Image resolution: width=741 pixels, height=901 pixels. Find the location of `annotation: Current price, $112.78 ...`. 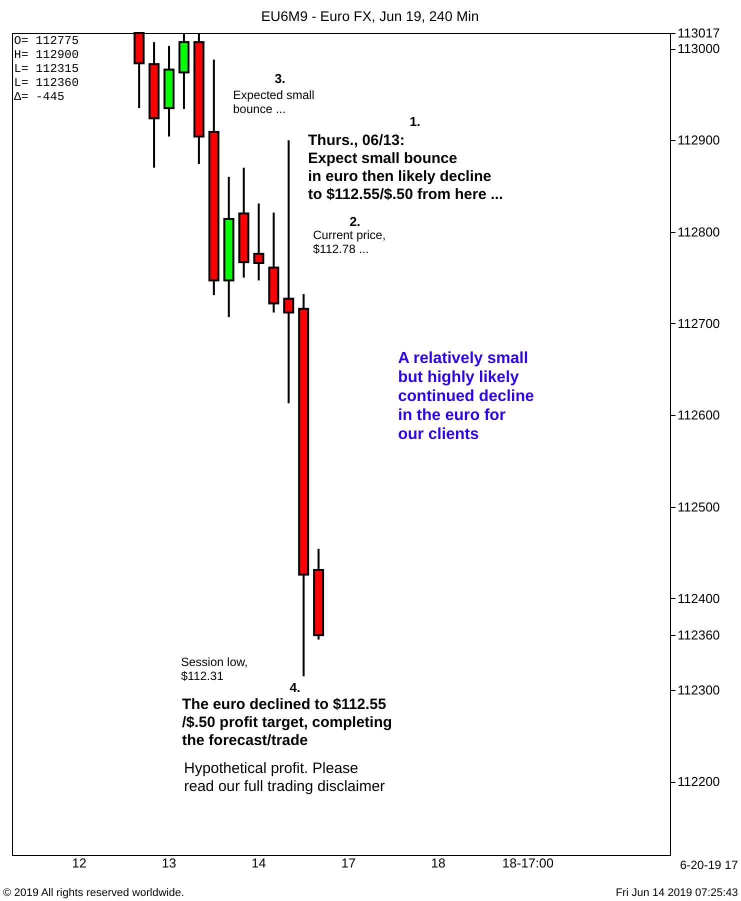

annotation: Current price, $112.78 ... is located at coordinates (349, 242).